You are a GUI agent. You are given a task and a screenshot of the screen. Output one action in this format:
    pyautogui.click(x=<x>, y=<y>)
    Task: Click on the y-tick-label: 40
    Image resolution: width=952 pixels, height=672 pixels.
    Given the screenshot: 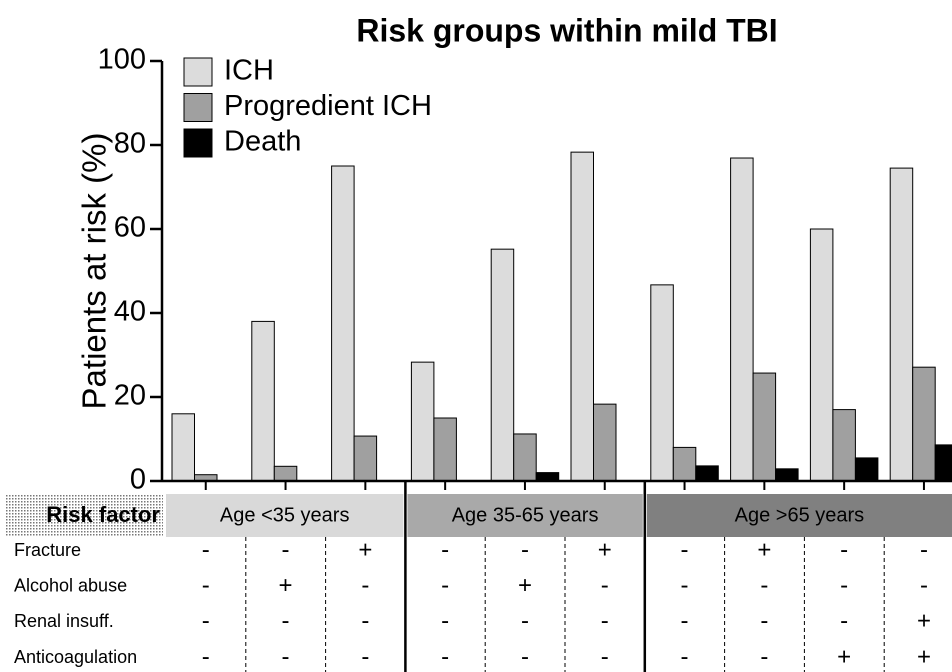 What is the action you would take?
    pyautogui.click(x=130, y=312)
    